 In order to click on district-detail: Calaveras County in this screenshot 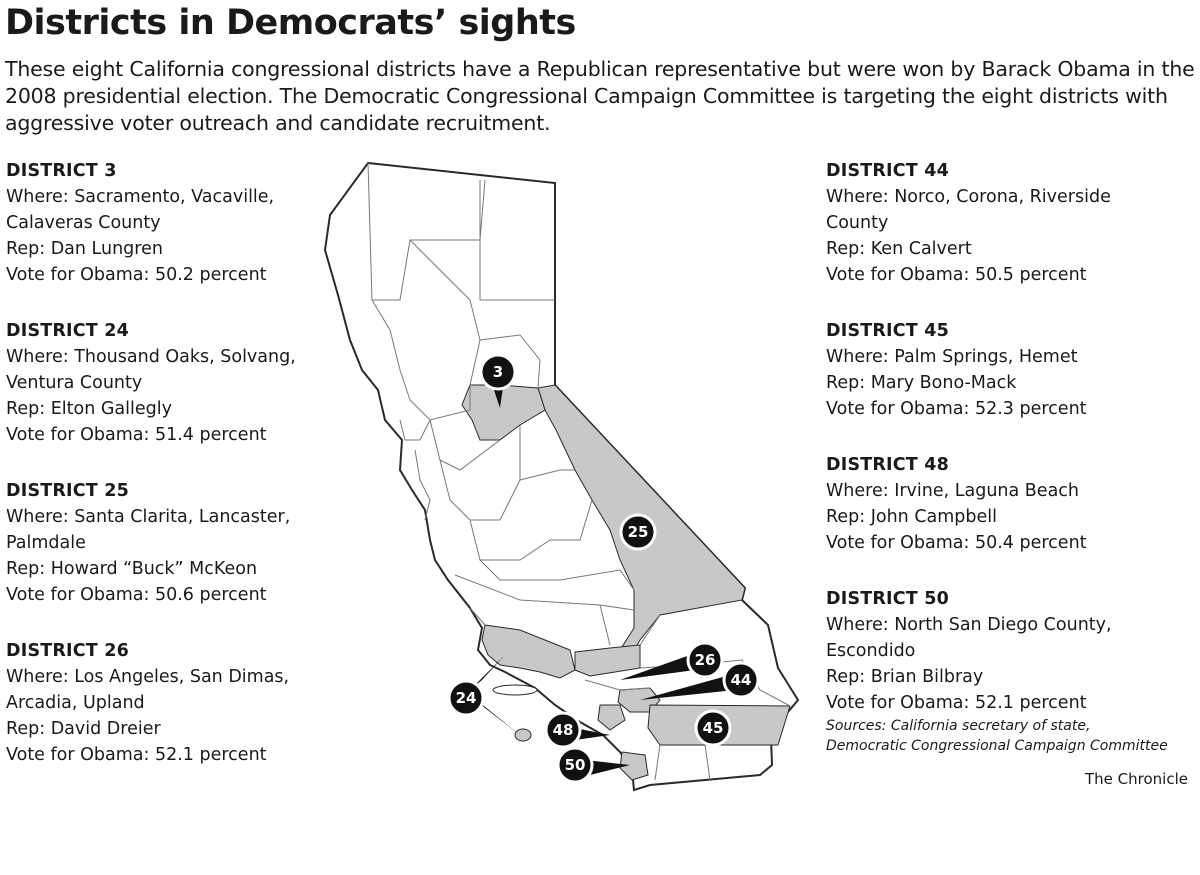, I will do `click(83, 223)`.